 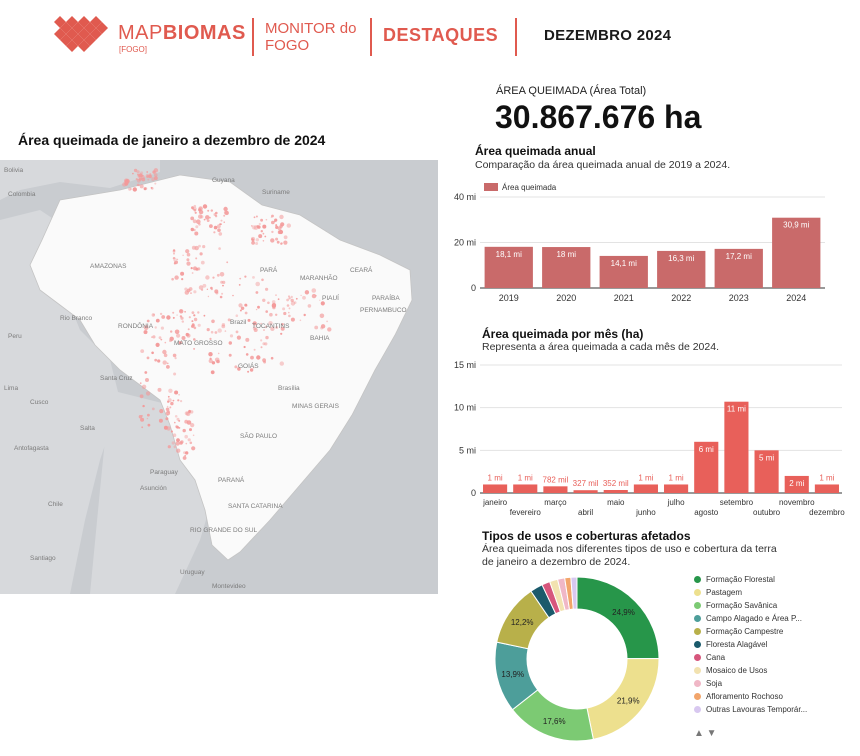 What do you see at coordinates (730, 672) in the screenshot?
I see `legend-item: Mosaico de Usos` at bounding box center [730, 672].